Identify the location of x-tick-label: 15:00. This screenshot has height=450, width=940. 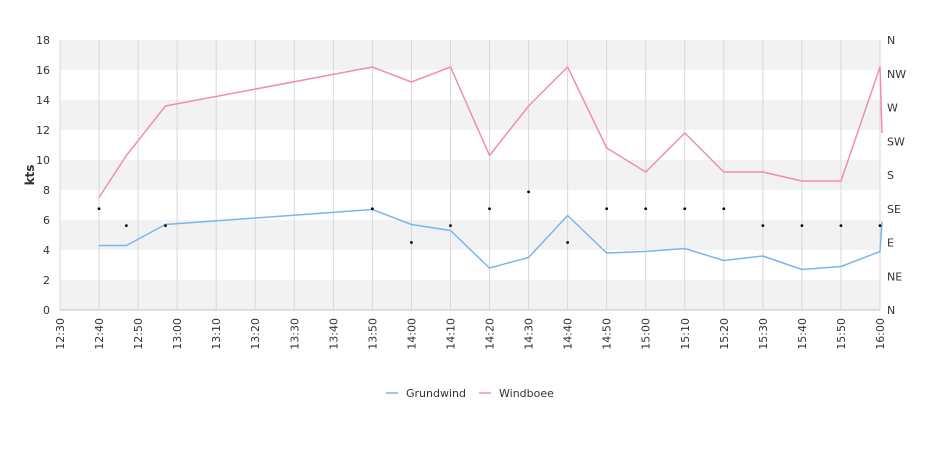
(646, 334).